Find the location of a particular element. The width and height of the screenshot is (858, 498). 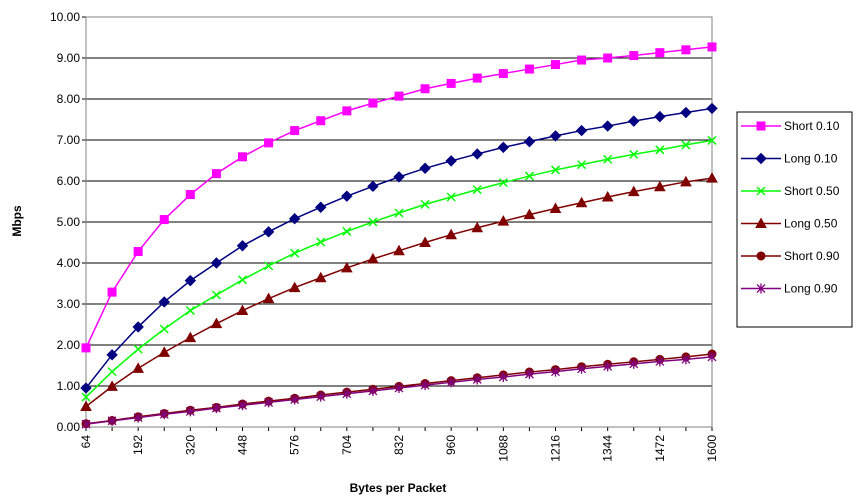

legend-label: Long 0.90 is located at coordinates (811, 289).